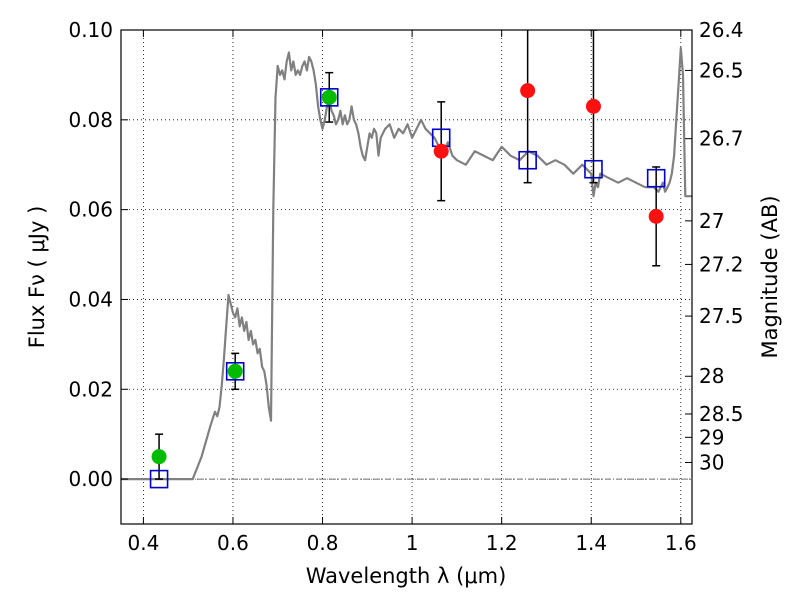 This screenshot has width=800, height=600. What do you see at coordinates (721, 414) in the screenshot?
I see `magnitude-tick-label: 28.5` at bounding box center [721, 414].